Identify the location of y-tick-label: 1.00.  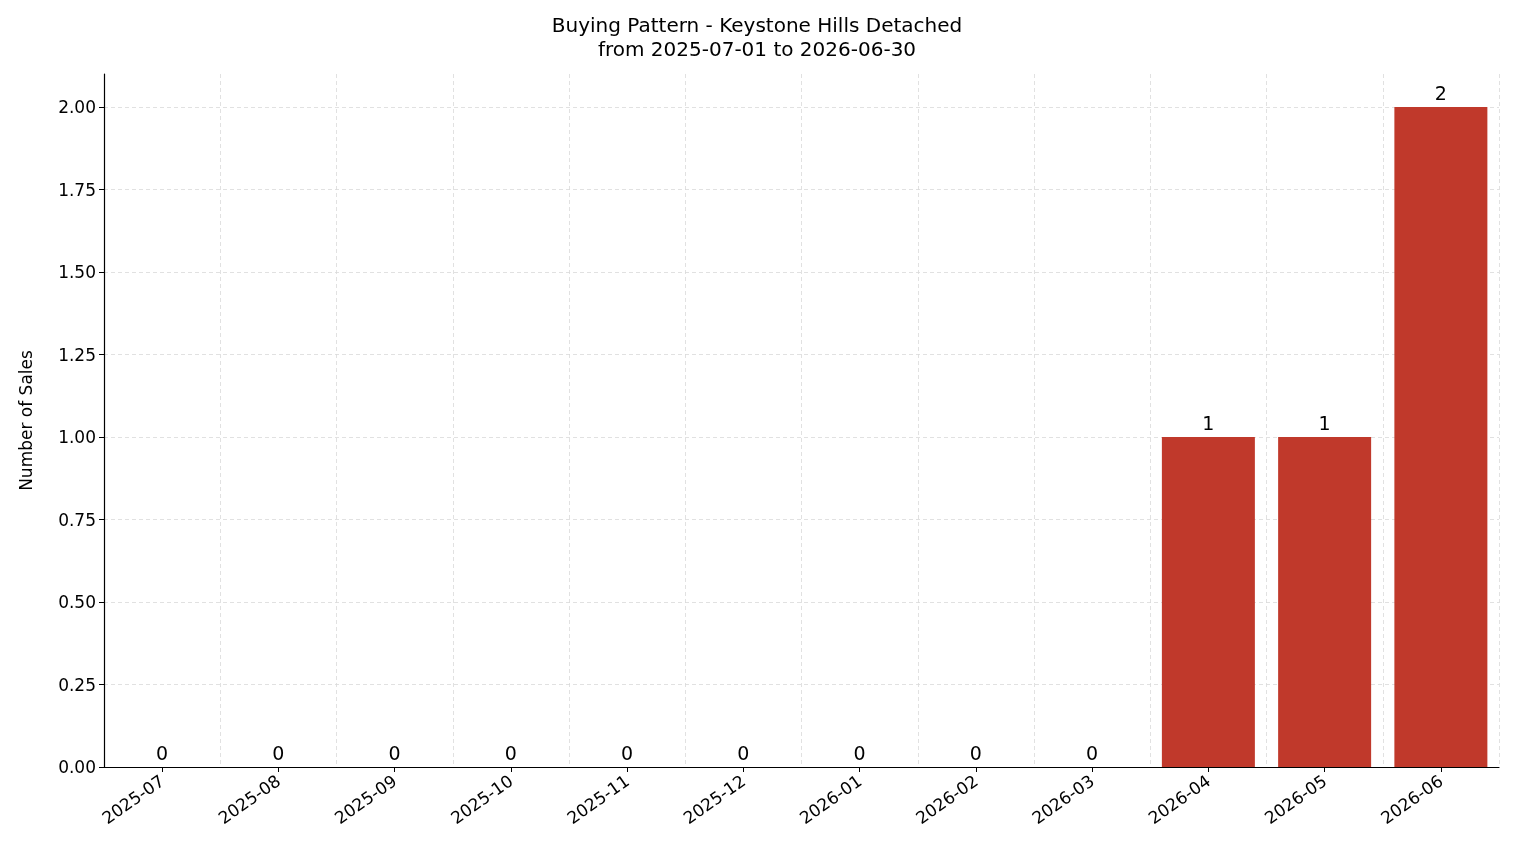
(77, 437).